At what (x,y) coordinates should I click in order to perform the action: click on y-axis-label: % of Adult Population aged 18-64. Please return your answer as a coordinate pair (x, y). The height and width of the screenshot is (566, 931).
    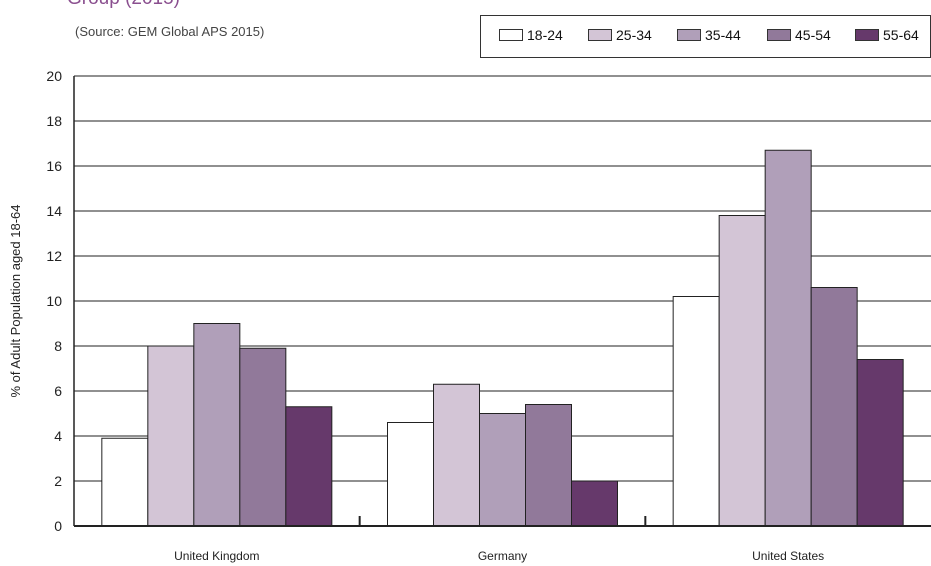
    Looking at the image, I should click on (15, 301).